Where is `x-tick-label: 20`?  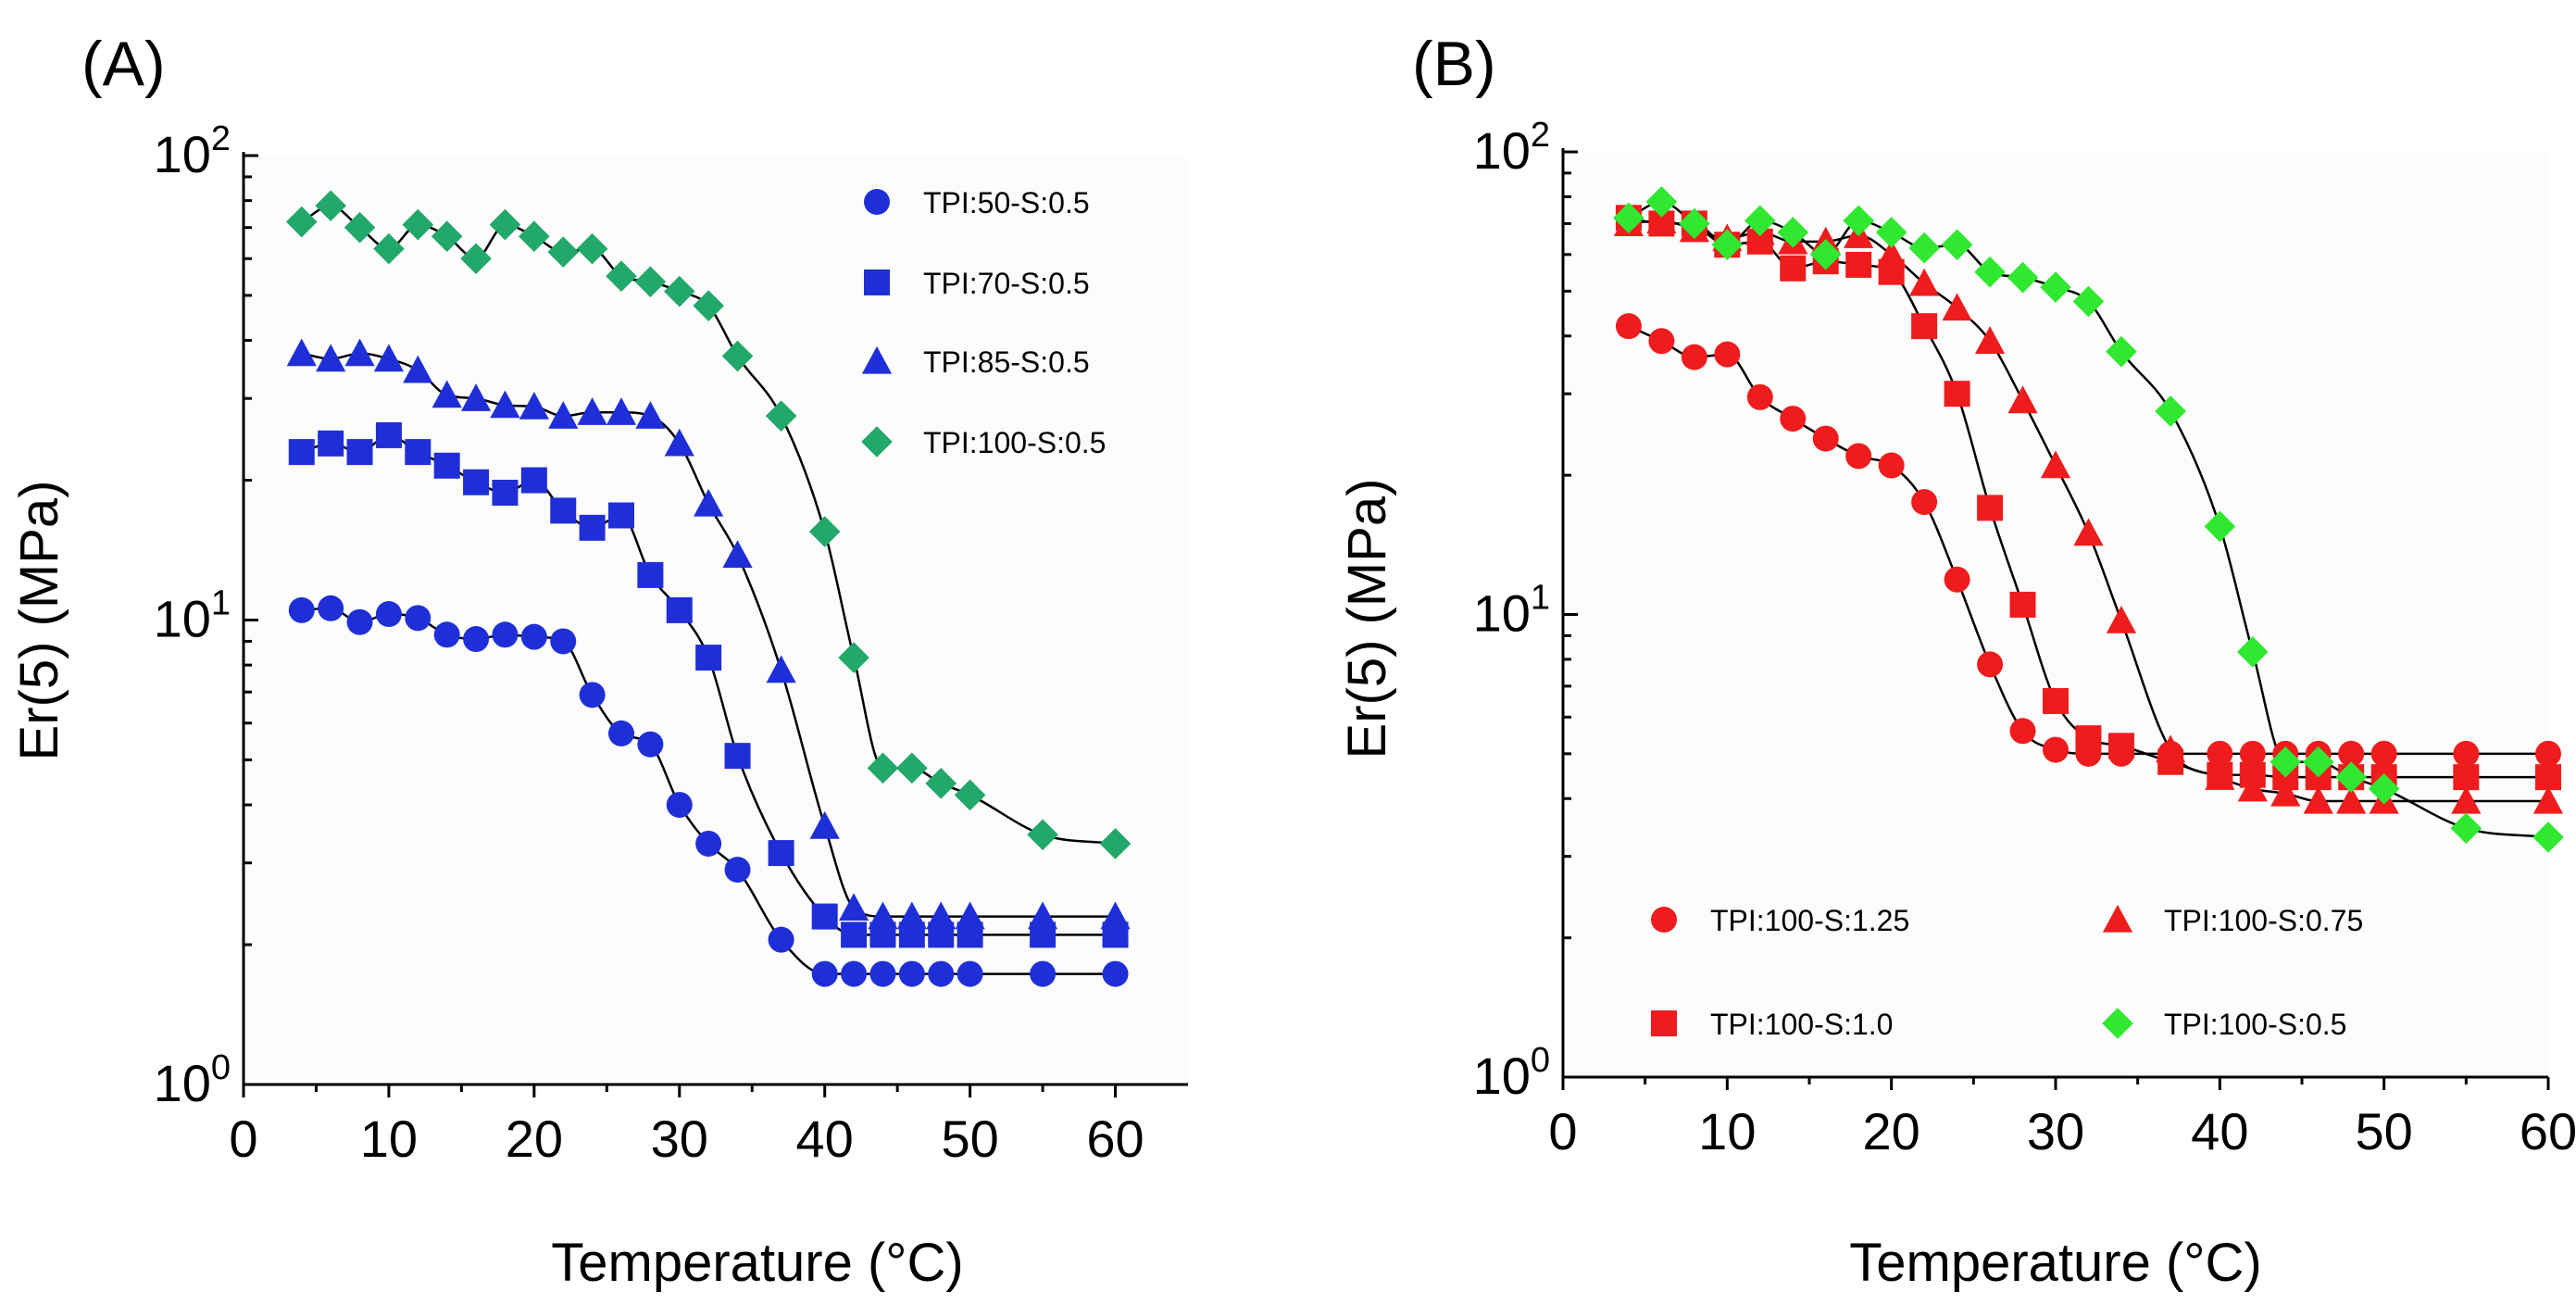 x-tick-label: 20 is located at coordinates (534, 1139).